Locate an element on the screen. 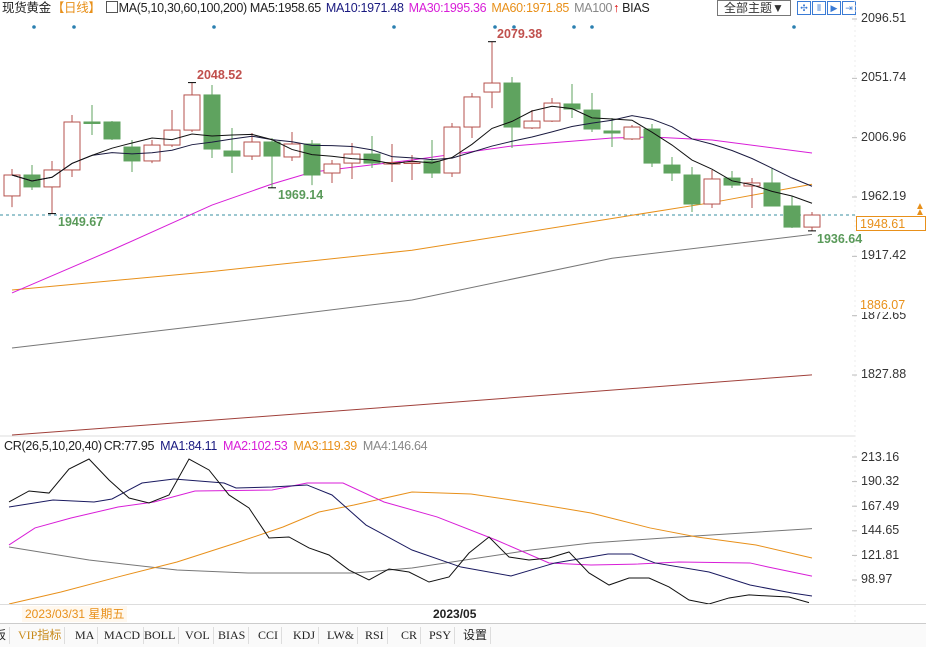 This screenshot has height=647, width=926. tab-kdj: KDJ is located at coordinates (305, 635).